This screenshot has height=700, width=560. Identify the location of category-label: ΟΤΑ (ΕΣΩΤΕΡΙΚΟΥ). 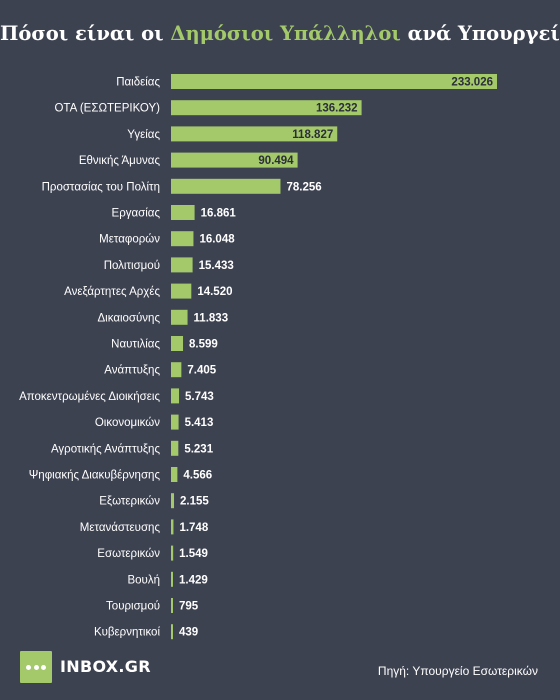
(107, 109).